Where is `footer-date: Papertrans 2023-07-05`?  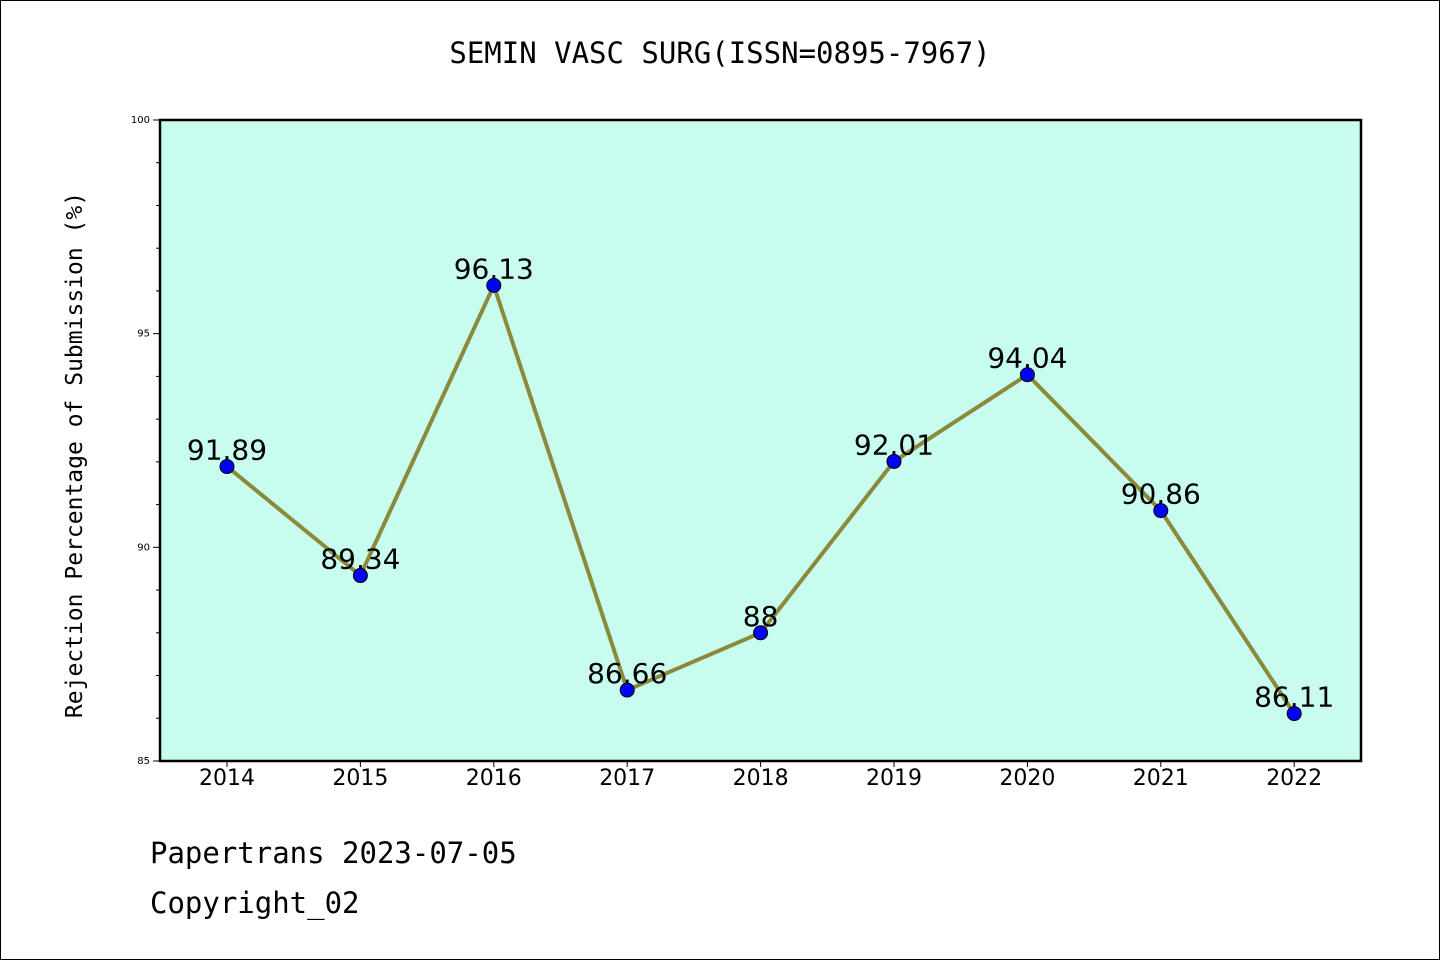 footer-date: Papertrans 2023-07-05 is located at coordinates (333, 853).